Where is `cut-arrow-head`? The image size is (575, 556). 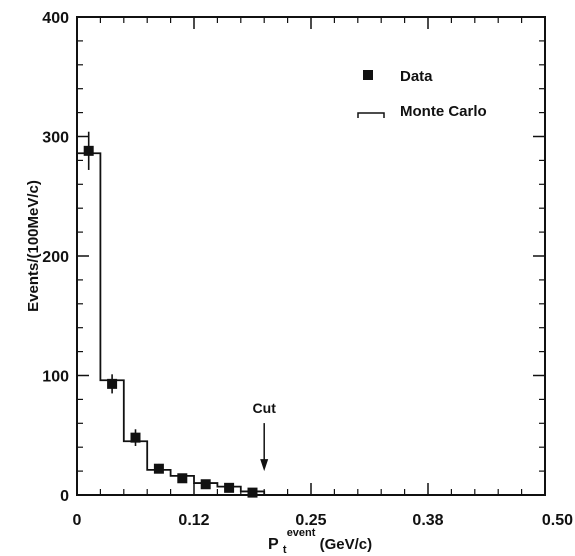
cut-arrow-head is located at coordinates (264, 465).